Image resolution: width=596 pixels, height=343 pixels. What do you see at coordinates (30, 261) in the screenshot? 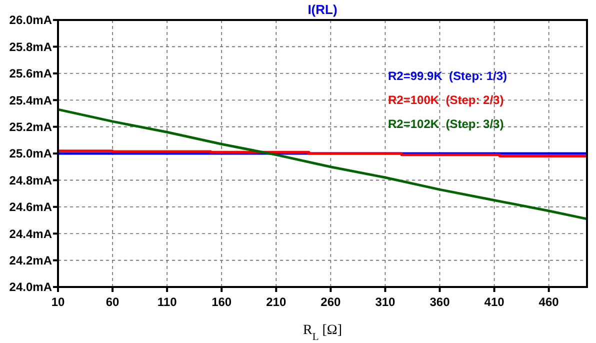
I see `y-tick-label: 24.2mA` at bounding box center [30, 261].